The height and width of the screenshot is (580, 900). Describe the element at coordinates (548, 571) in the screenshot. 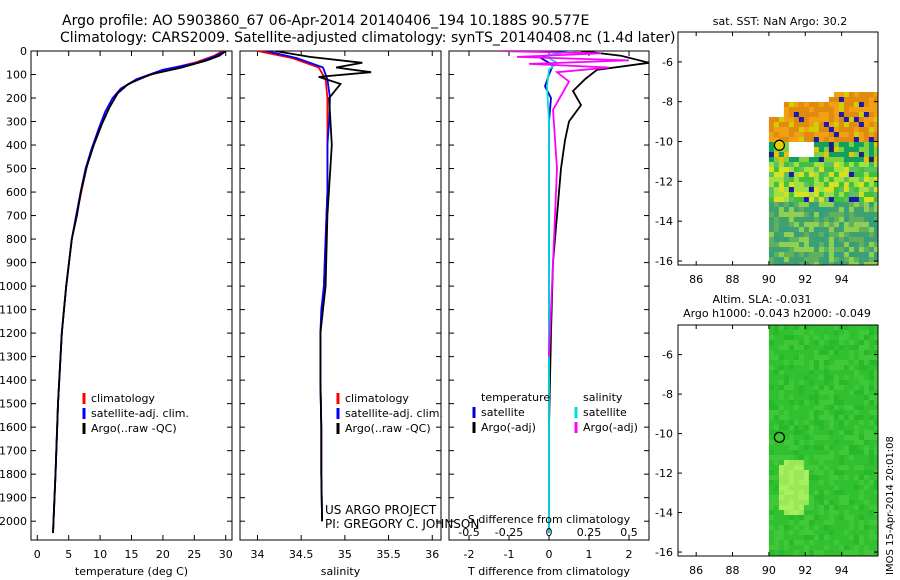

I see `x-axis-label: T difference from climatology` at that location.